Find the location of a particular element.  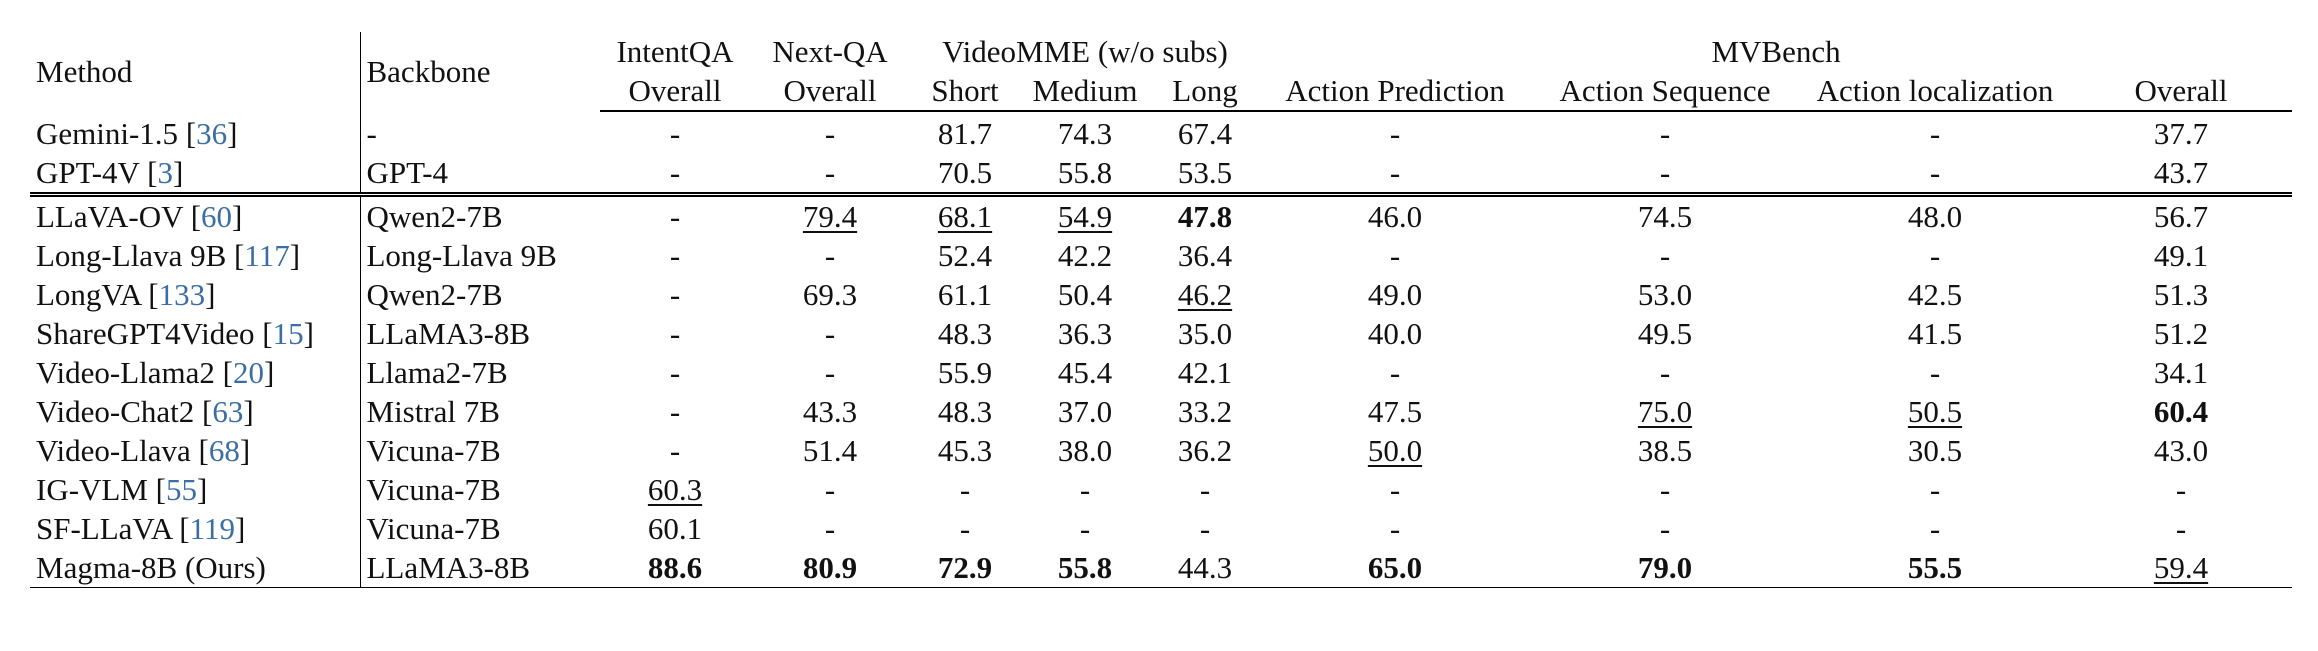

citation-link: 63 is located at coordinates (228, 411).